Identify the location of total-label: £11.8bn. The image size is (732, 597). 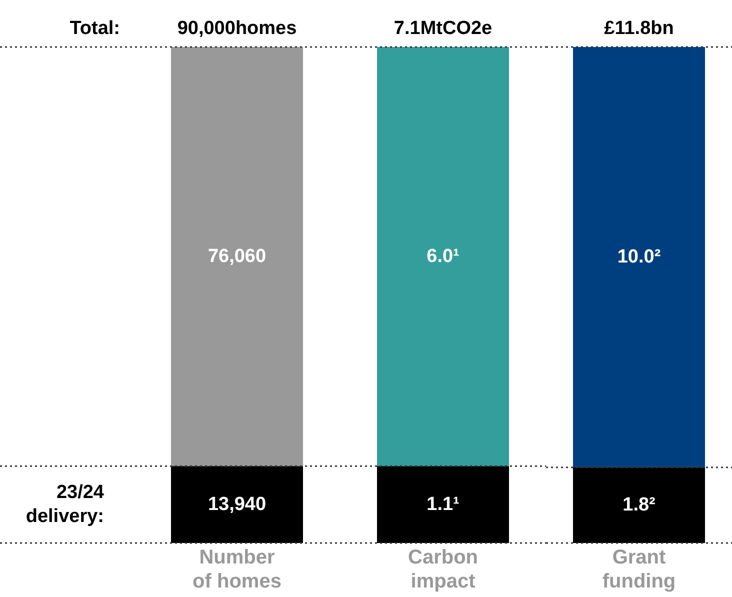
(639, 29).